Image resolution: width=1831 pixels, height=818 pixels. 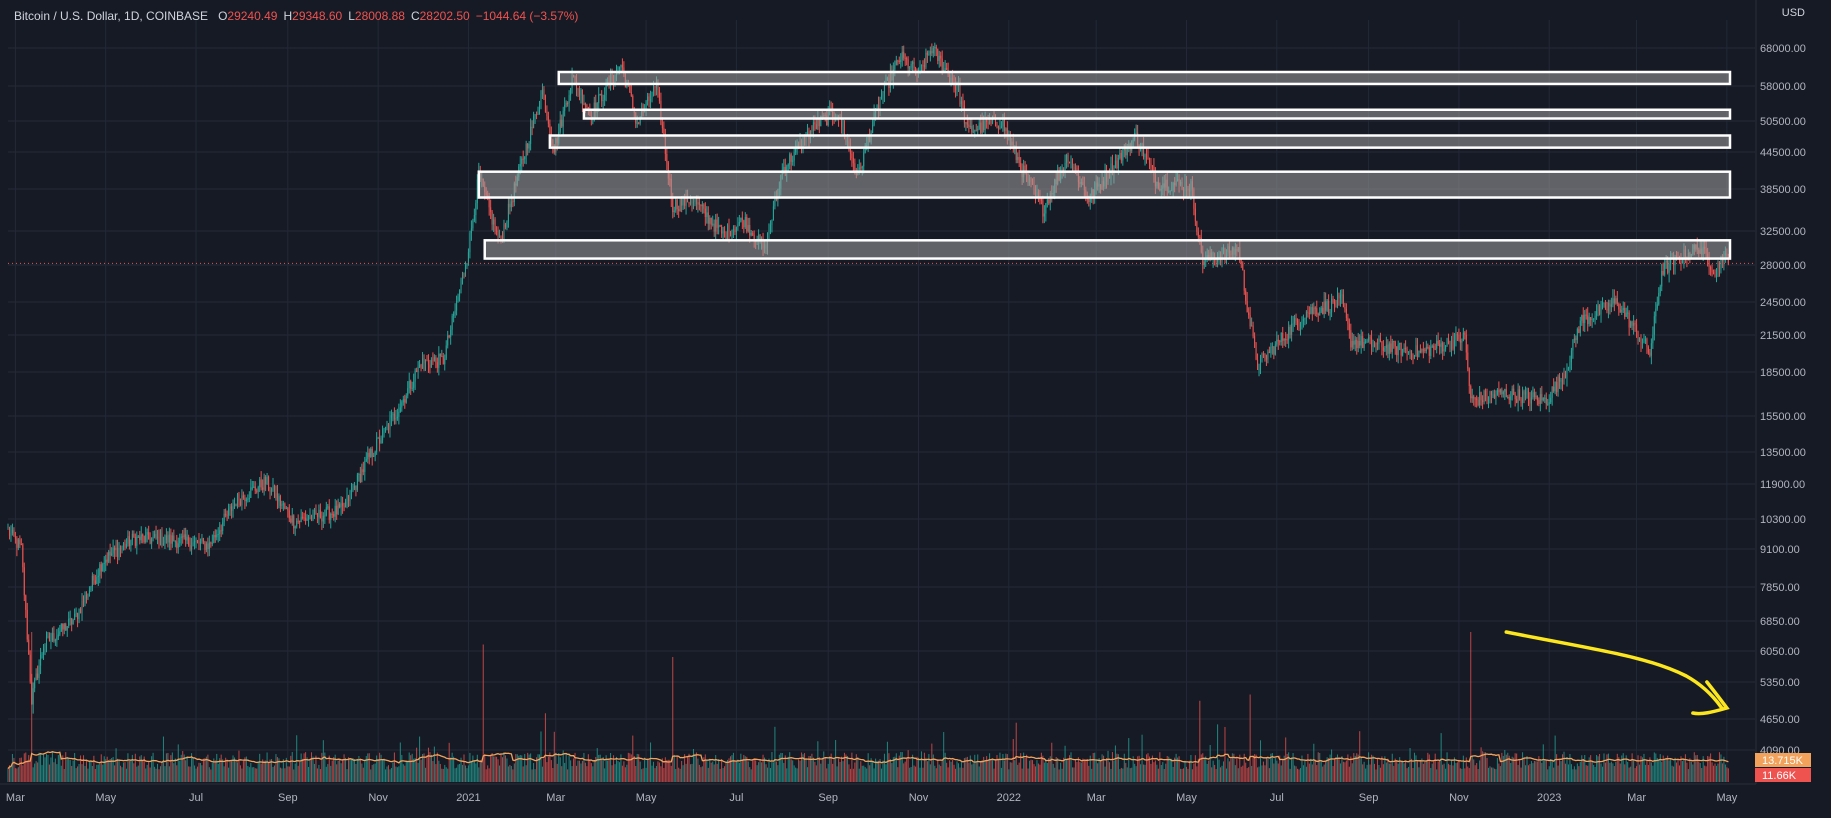 I want to click on currency-label: USD, so click(x=1793, y=13).